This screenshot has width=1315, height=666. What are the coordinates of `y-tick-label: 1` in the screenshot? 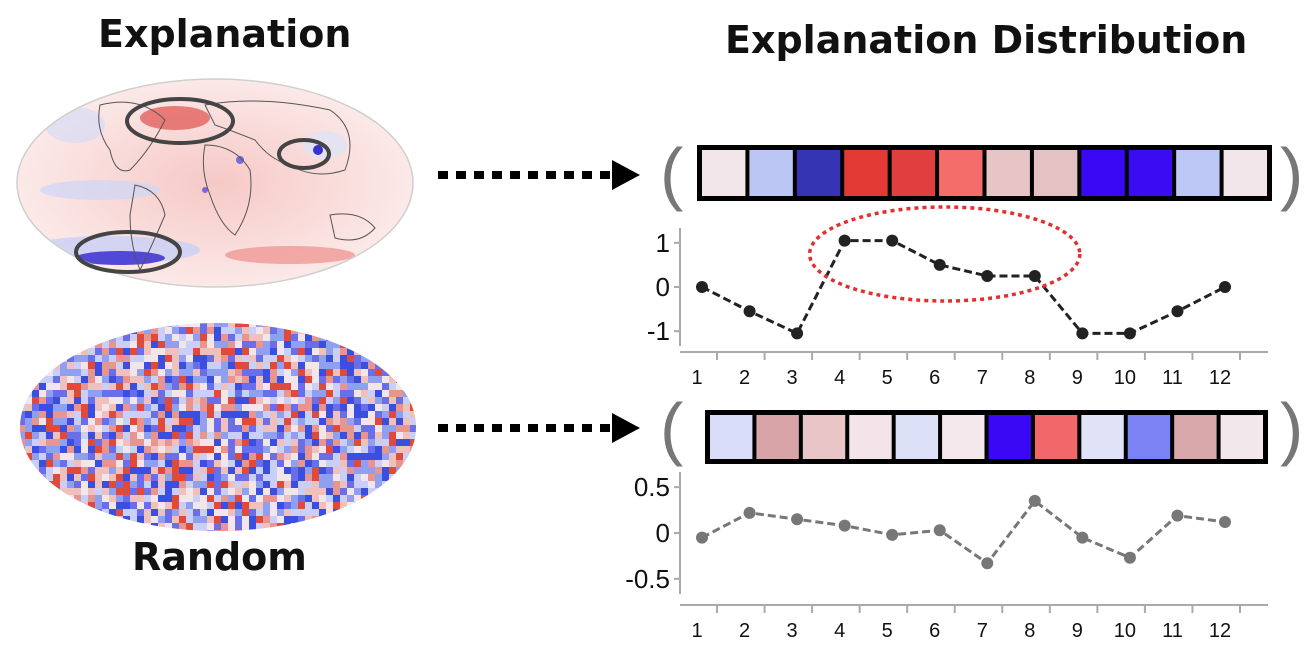 It's located at (663, 243).